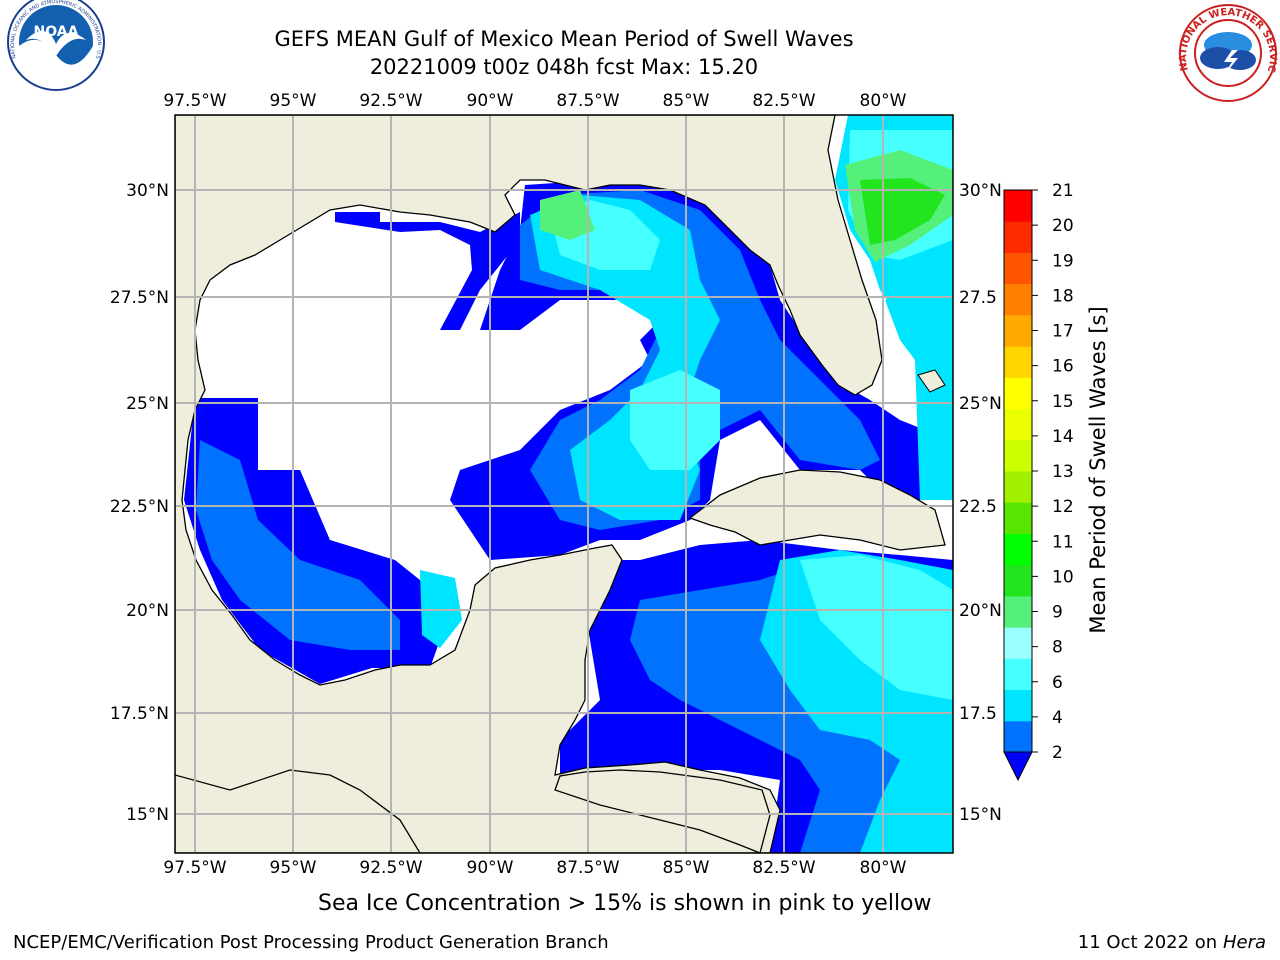 The width and height of the screenshot is (1280, 960). What do you see at coordinates (980, 404) in the screenshot?
I see `lat-label-right: 25°N` at bounding box center [980, 404].